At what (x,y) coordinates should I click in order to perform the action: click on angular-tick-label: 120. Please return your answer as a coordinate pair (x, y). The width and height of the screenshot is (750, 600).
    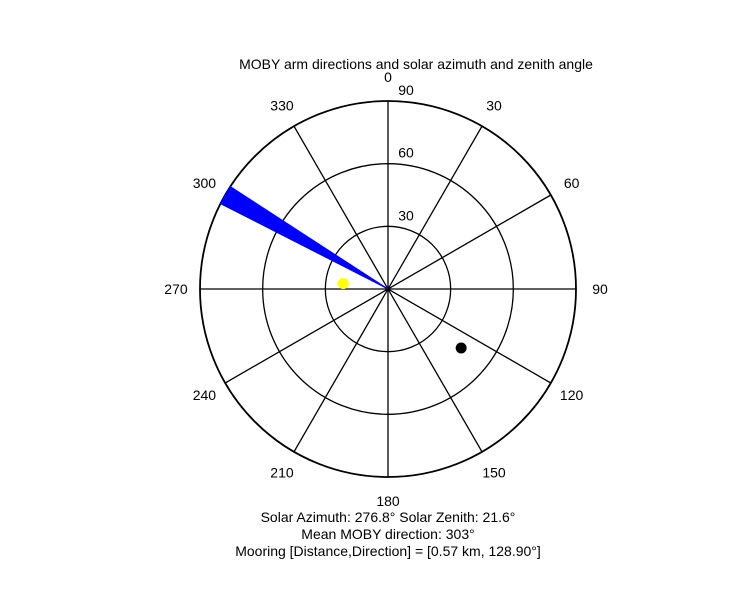
    Looking at the image, I should click on (572, 395).